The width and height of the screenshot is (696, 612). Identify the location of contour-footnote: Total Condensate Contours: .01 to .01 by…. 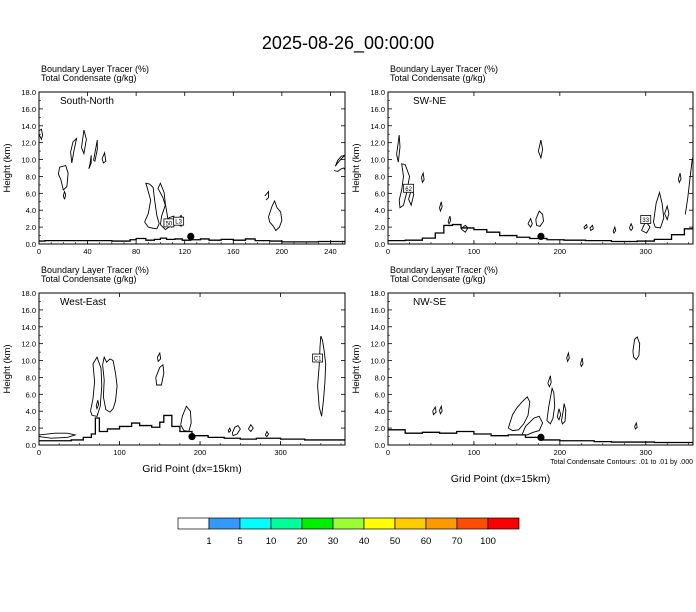
(621, 462).